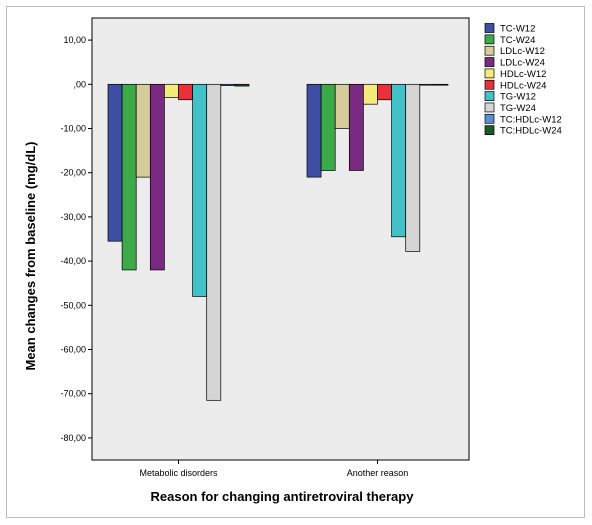  I want to click on legend-label: TC-W12, so click(517, 29).